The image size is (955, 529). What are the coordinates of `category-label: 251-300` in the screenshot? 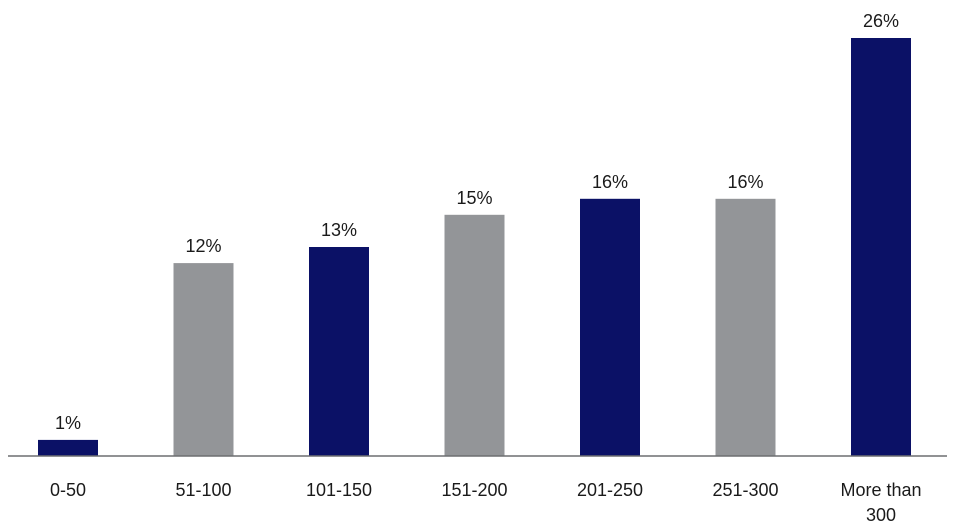 It's located at (745, 490).